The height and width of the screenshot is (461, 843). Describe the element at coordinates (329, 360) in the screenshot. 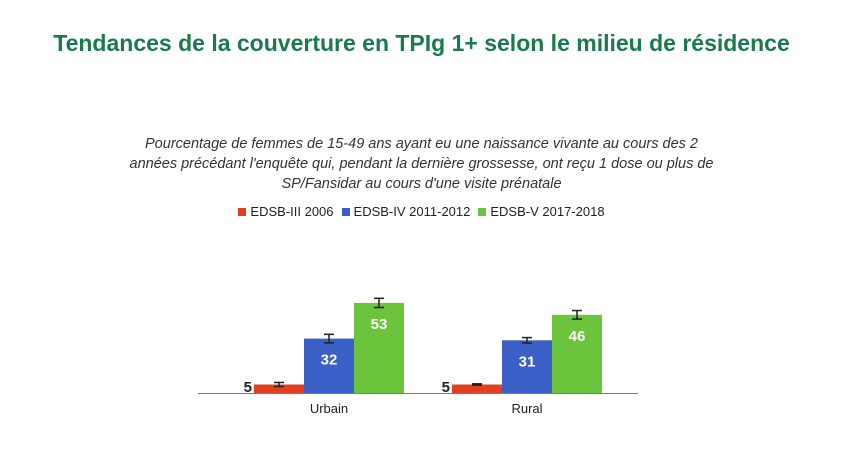

I see `value-label-urbain-series-1: 32` at that location.